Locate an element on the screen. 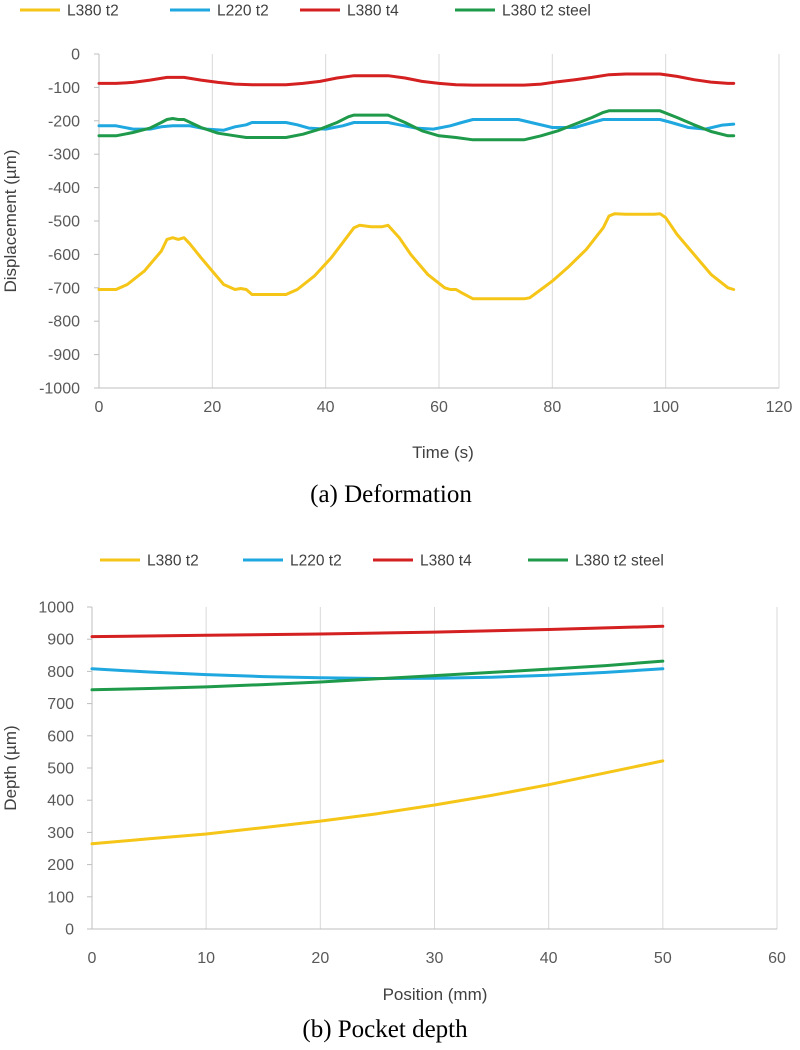  y-tick-label: 600 is located at coordinates (60, 736).